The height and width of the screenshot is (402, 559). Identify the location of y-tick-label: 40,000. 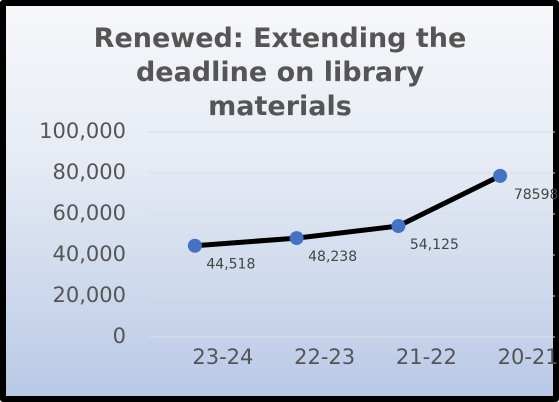
(89, 254).